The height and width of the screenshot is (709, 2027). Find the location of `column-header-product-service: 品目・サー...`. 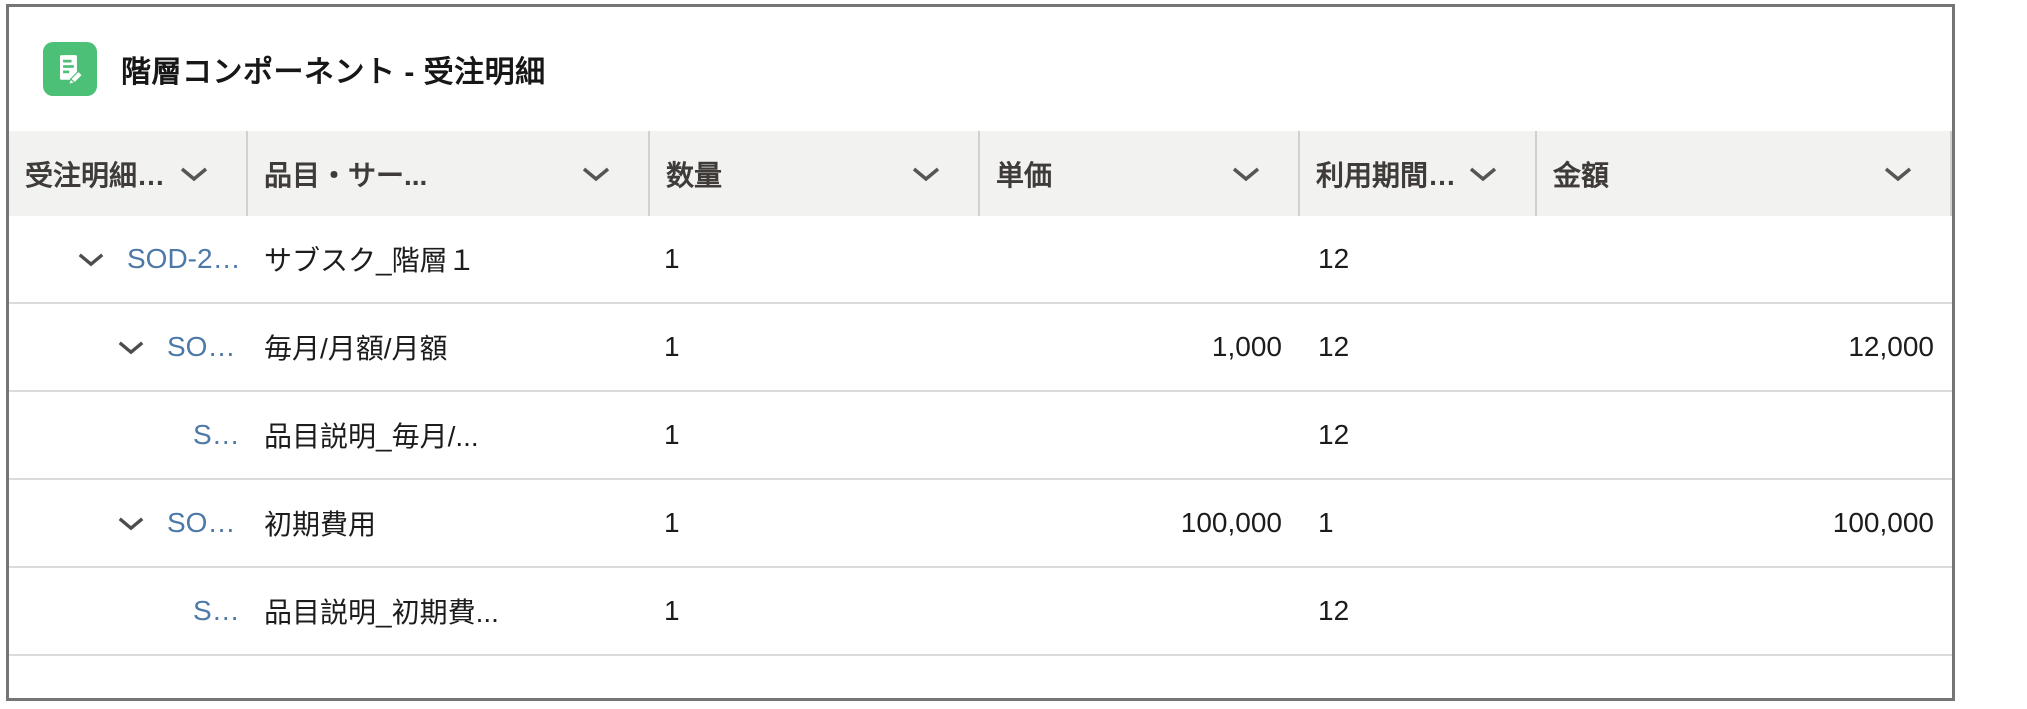

column-header-product-service: 品目・サー... is located at coordinates (449, 173).